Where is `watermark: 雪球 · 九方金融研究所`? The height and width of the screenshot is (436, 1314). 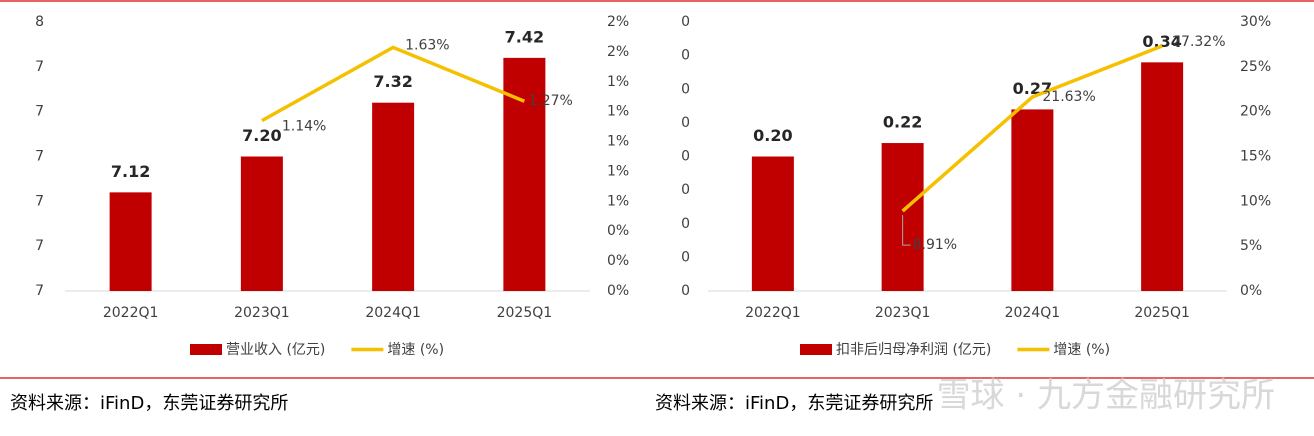
watermark: 雪球 · 九方金融研究所 is located at coordinates (1106, 396).